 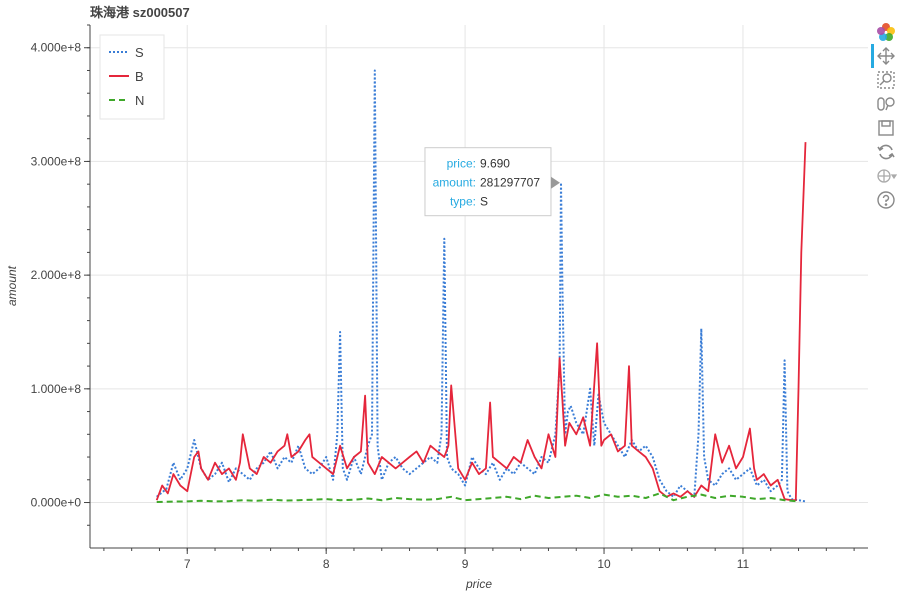 I want to click on save-icon, so click(x=886, y=128).